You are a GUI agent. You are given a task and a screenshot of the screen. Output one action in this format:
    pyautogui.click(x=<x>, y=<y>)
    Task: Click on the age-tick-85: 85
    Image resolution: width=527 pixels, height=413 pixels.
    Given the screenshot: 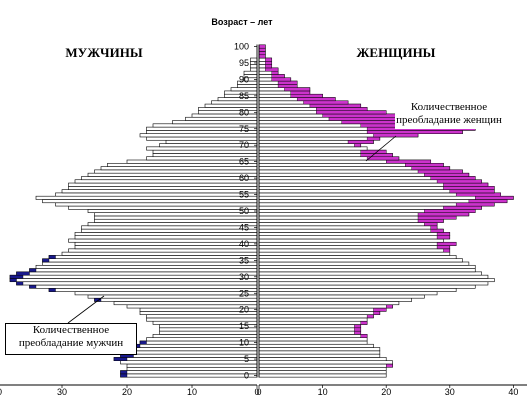 What is the action you would take?
    pyautogui.click(x=244, y=96)
    